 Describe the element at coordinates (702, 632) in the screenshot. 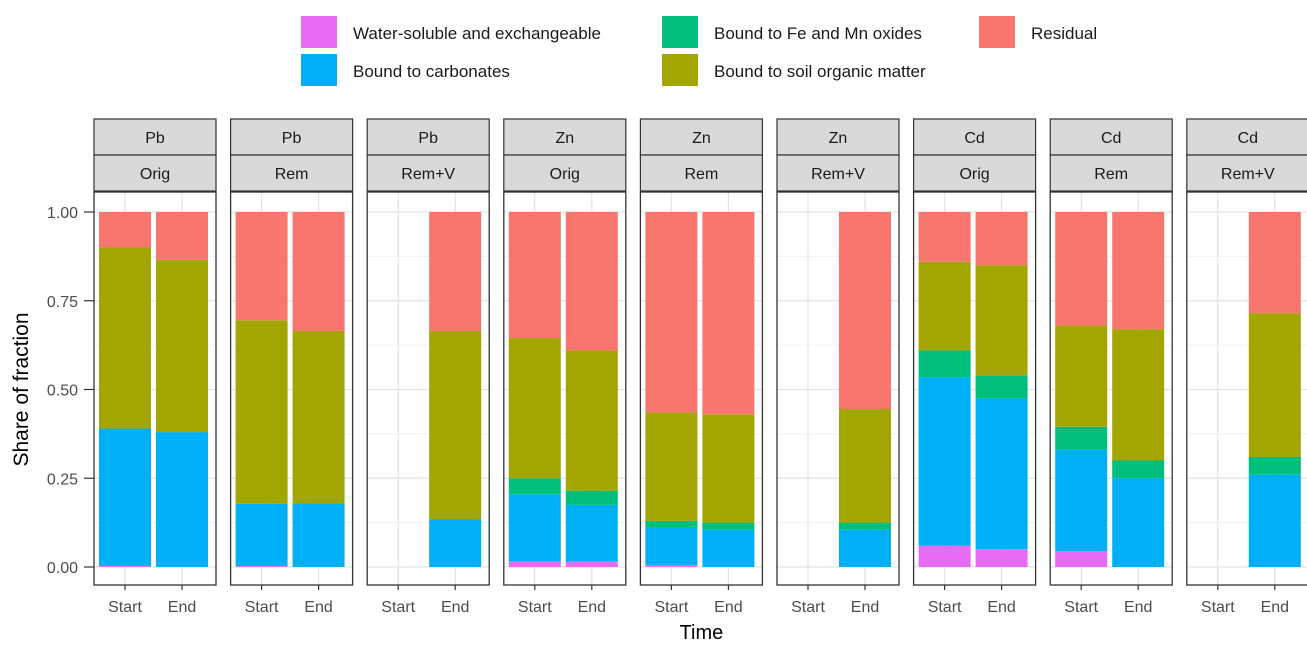

I see `x-axis-title: Time` at that location.